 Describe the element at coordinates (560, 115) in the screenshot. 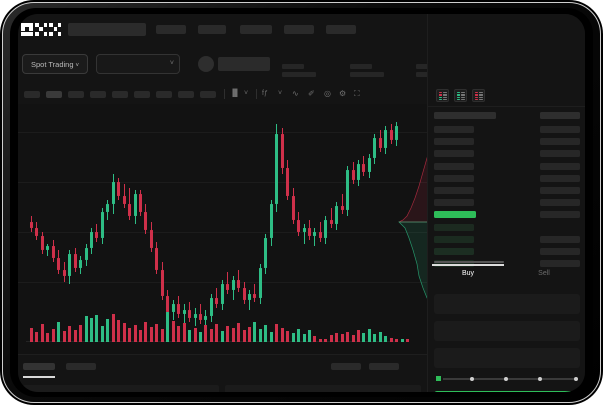

I see `orderbook-column-header-right` at that location.